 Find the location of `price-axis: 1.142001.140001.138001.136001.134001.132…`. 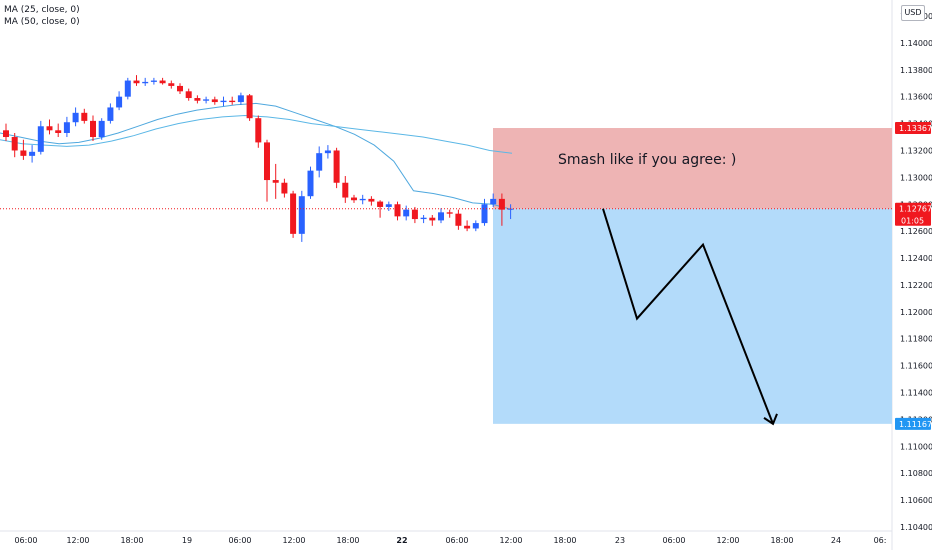

price-axis: 1.142001.140001.138001.136001.134001.132… is located at coordinates (913, 272).